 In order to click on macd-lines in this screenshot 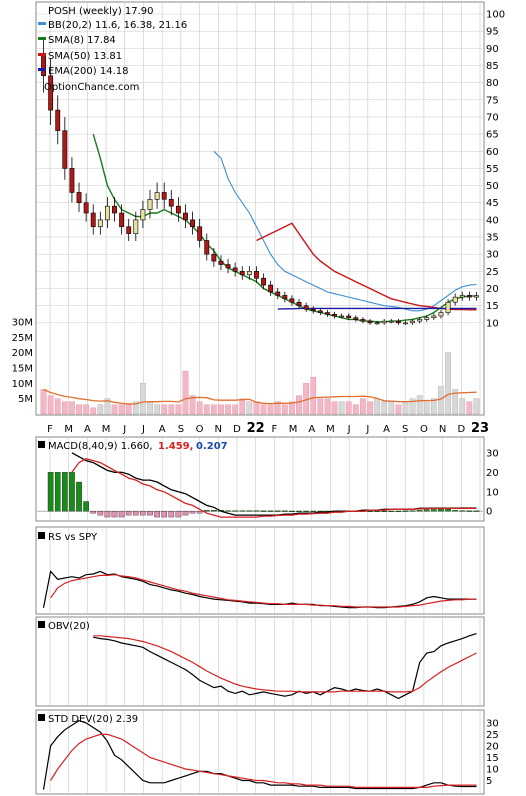, I will do `click(274, 485)`.